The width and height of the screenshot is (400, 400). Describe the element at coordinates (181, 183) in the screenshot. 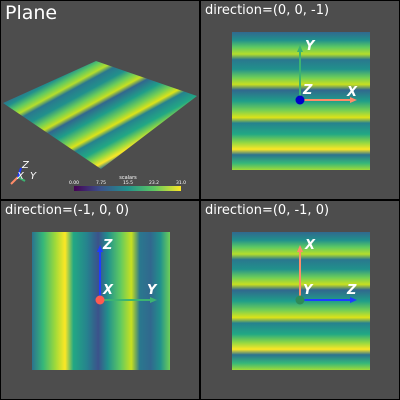

I see `scalar-bar-tick: 31.0` at that location.